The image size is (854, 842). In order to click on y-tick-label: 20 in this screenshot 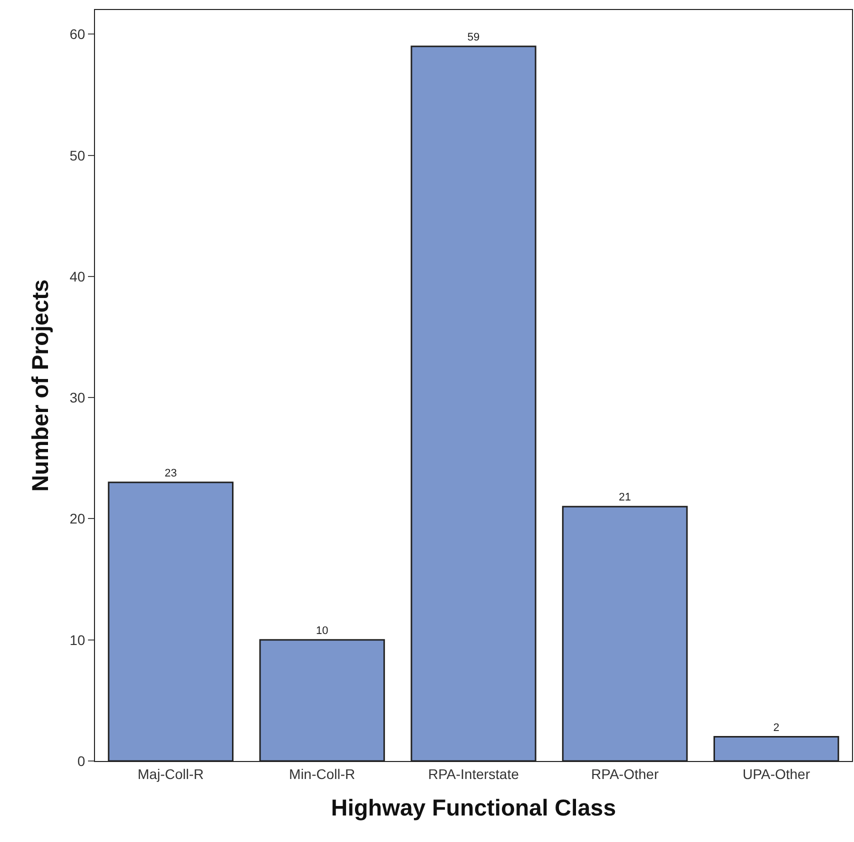, I will do `click(78, 518)`.